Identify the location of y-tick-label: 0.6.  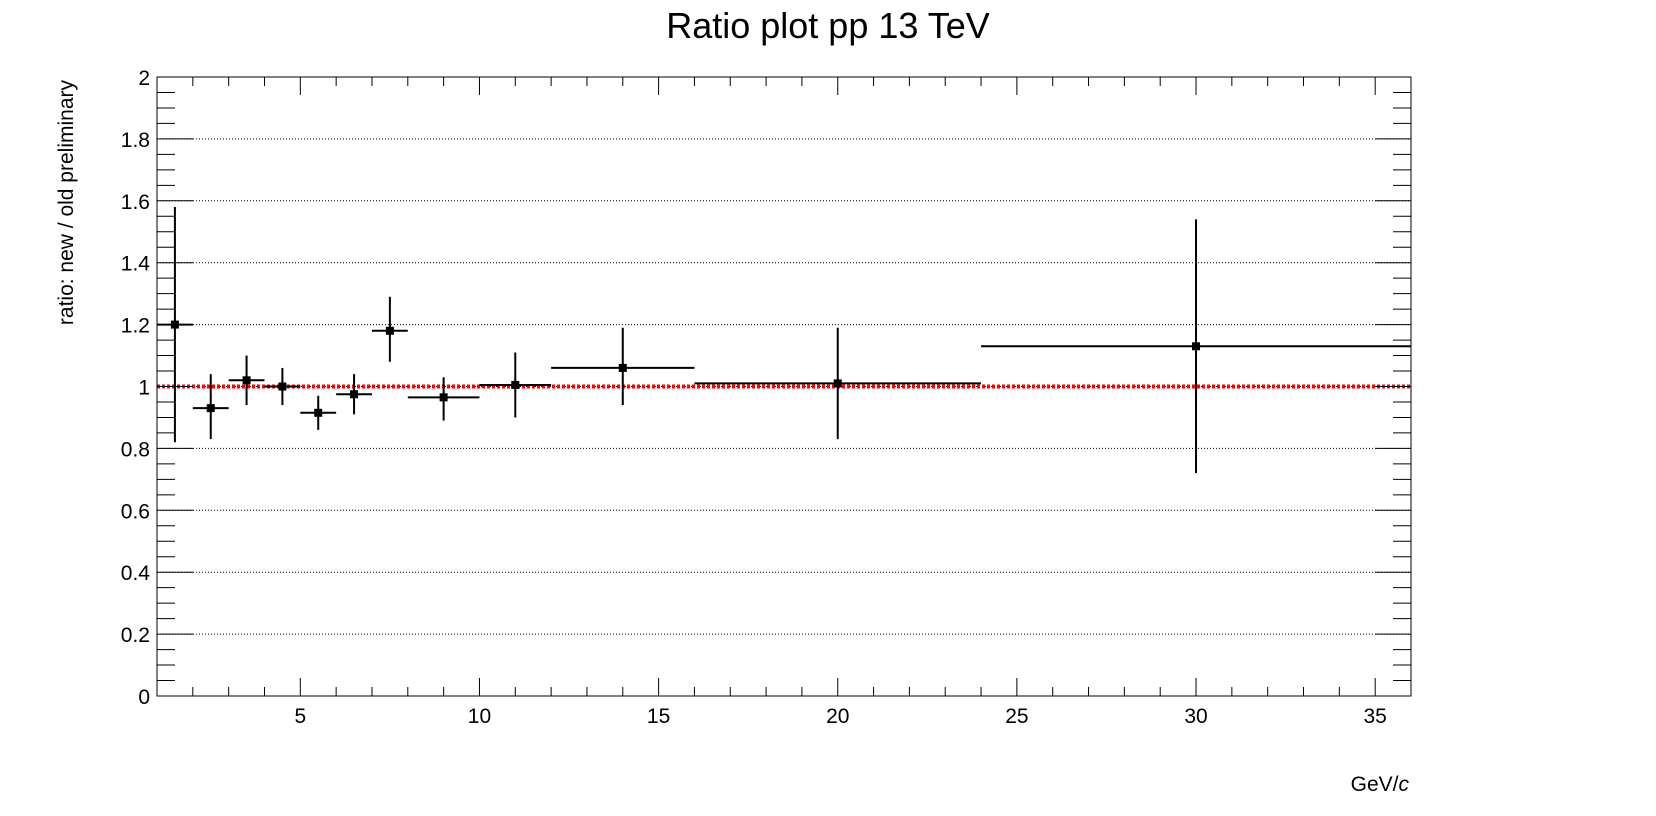
(135, 511).